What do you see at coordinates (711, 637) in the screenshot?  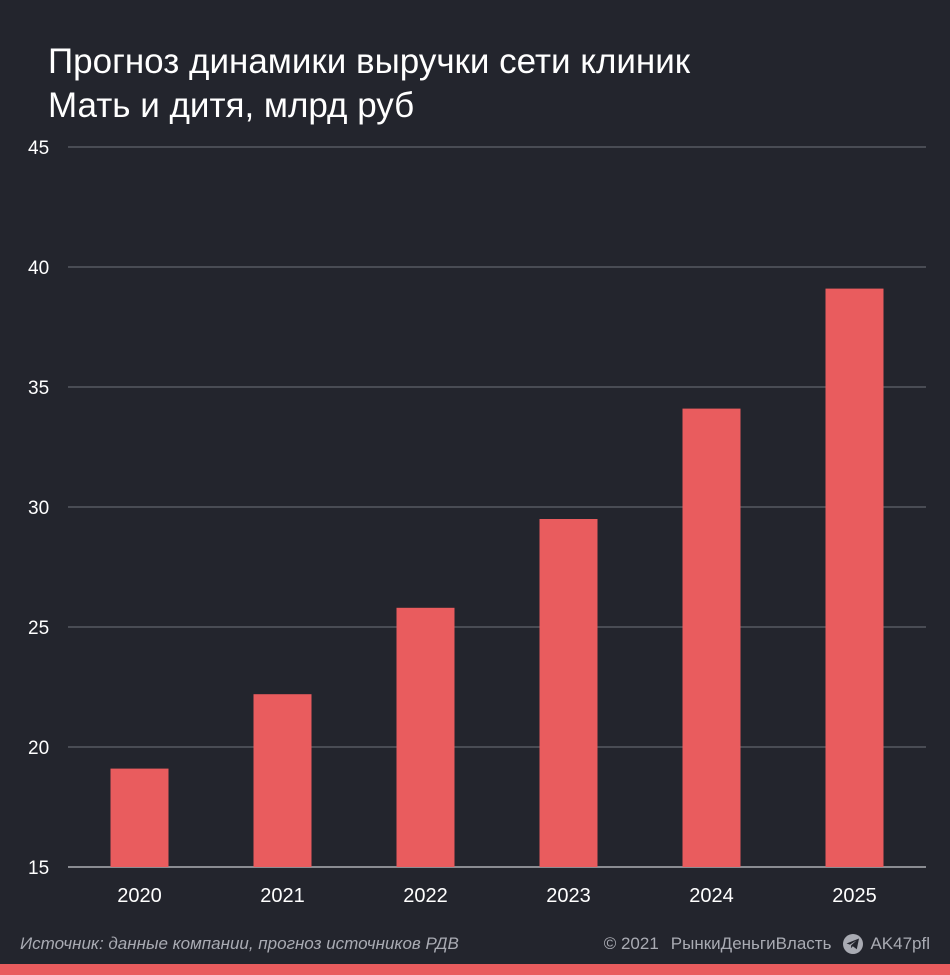 I see `bar-2024` at bounding box center [711, 637].